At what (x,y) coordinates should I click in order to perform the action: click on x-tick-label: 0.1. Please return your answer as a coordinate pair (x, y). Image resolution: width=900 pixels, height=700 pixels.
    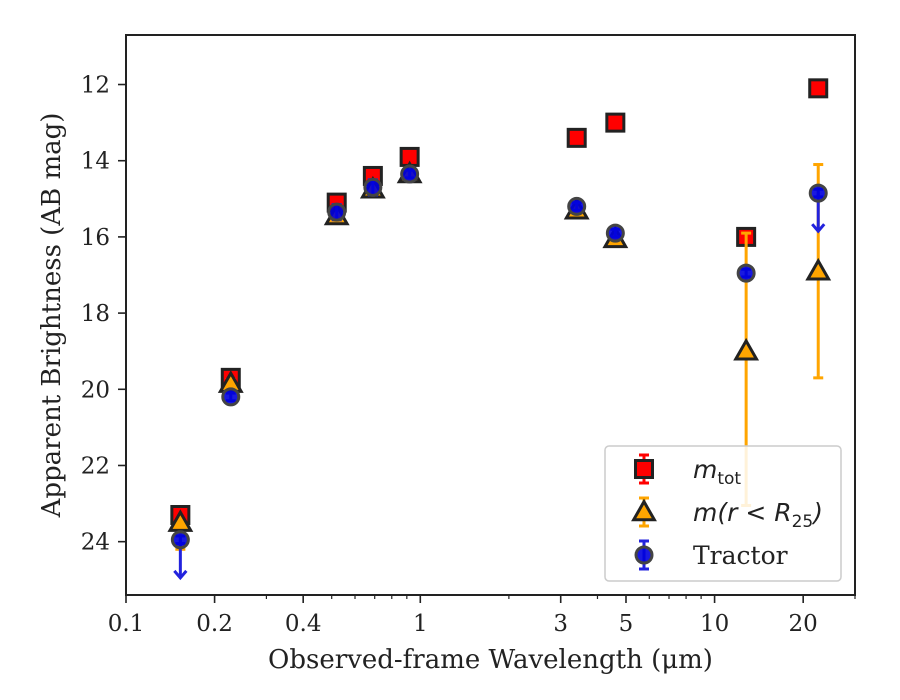
    Looking at the image, I should click on (126, 624).